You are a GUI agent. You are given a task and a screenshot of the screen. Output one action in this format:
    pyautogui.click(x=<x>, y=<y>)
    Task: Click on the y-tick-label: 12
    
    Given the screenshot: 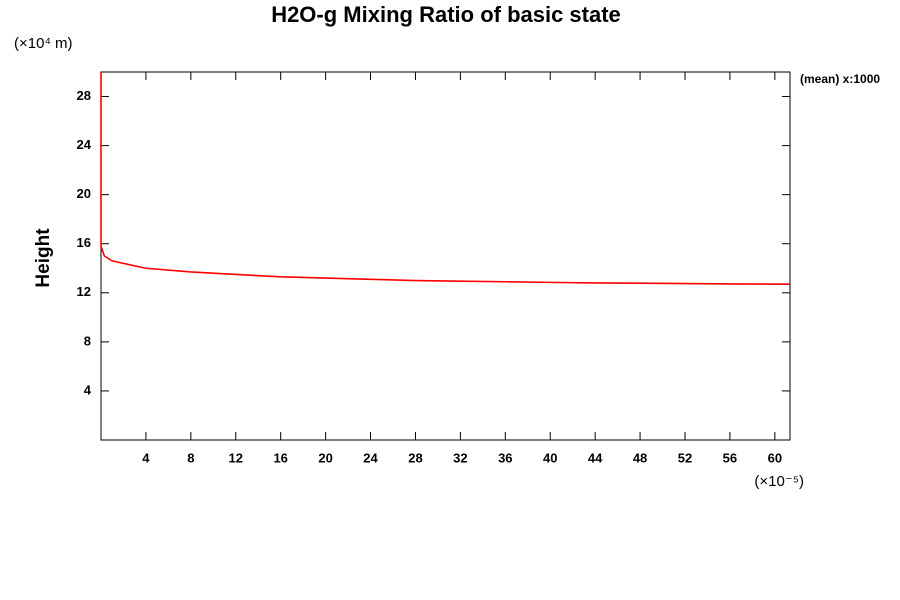 What is the action you would take?
    pyautogui.click(x=84, y=291)
    